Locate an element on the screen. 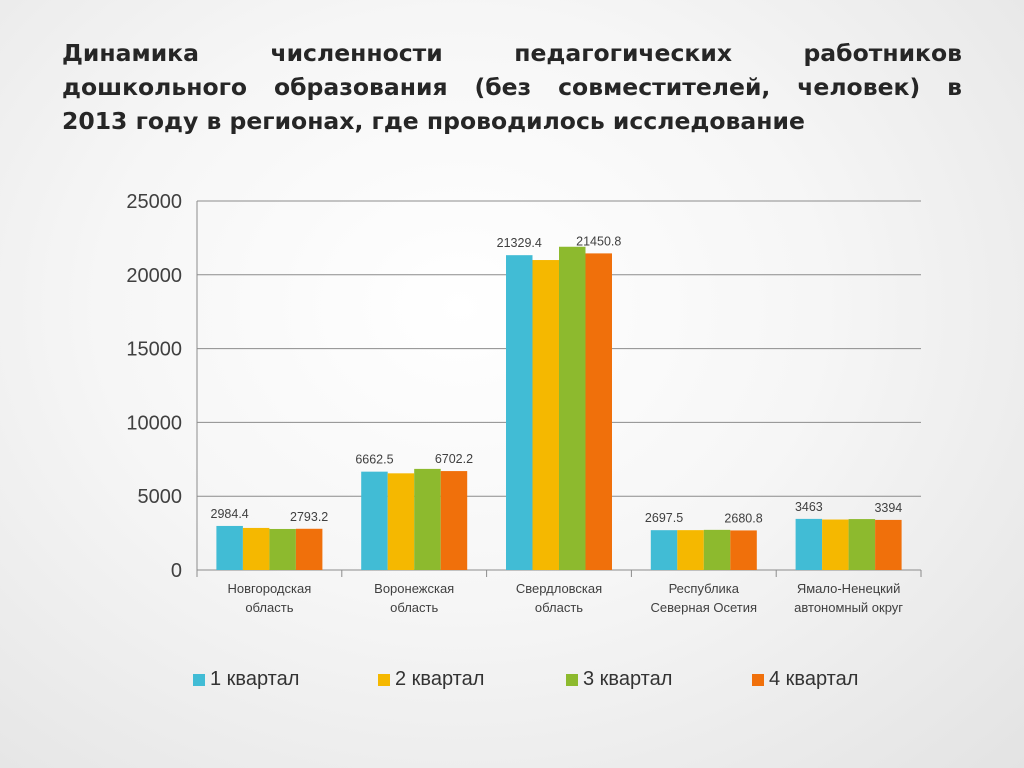 This screenshot has width=1024, height=768. x-tick-label: Новгородская is located at coordinates (270, 588).